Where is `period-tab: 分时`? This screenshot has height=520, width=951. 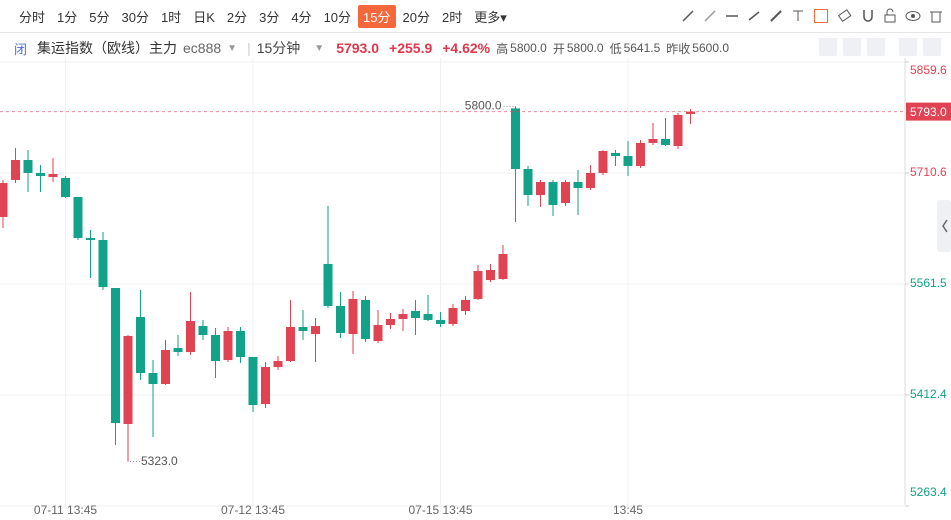
period-tab: 分时 is located at coordinates (32, 17).